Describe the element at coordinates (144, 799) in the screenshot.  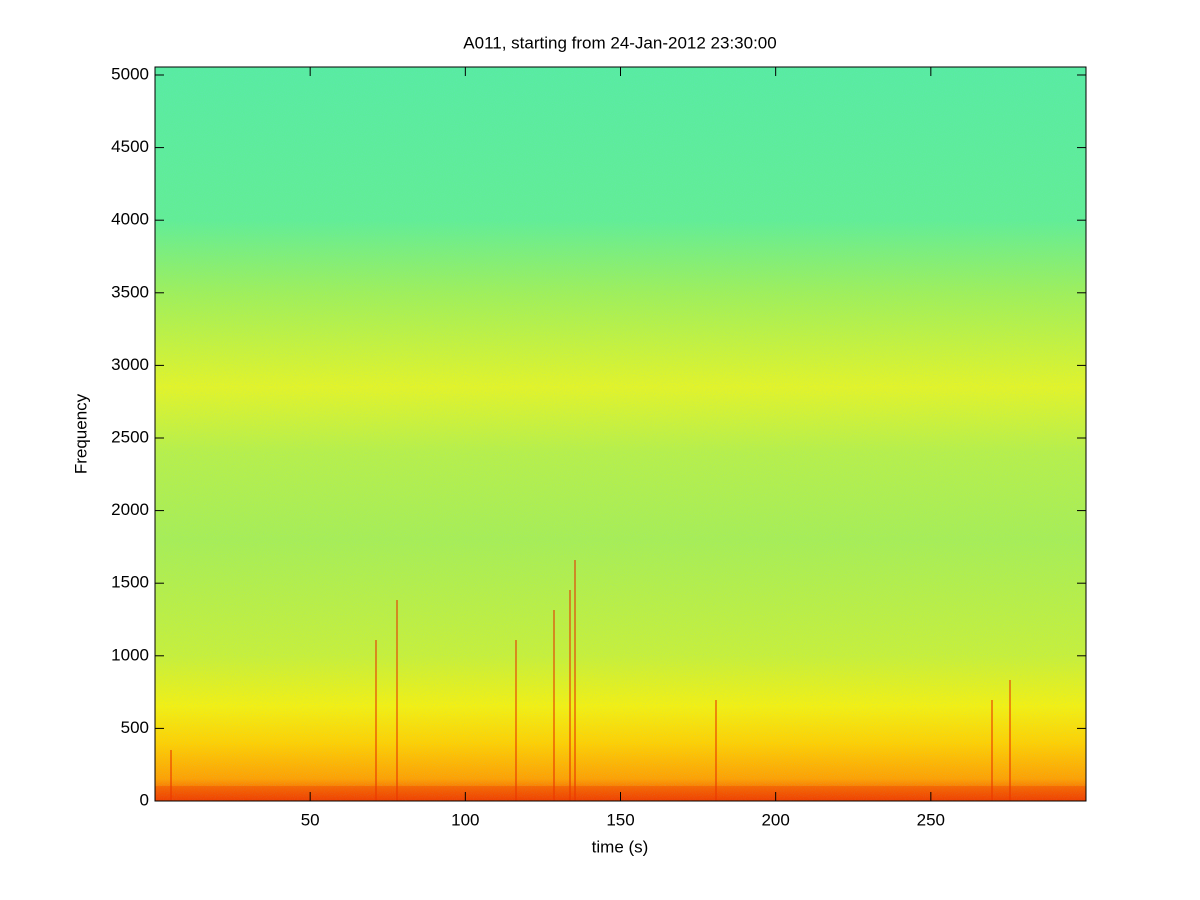
I see `y-tick-label: 0` at that location.